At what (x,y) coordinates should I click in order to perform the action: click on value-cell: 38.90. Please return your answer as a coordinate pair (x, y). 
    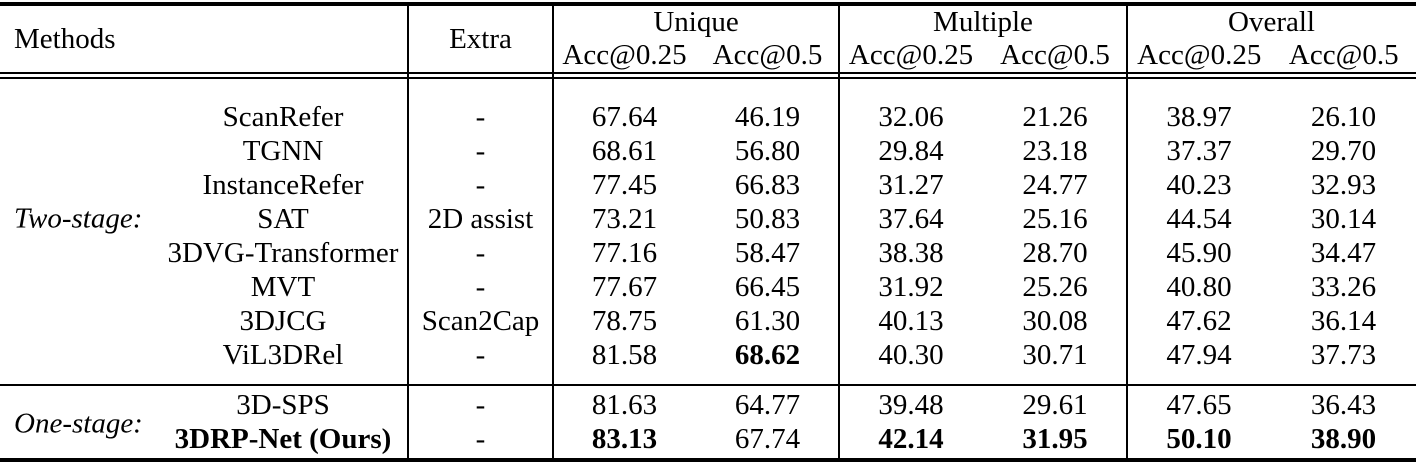
    Looking at the image, I should click on (1343, 439).